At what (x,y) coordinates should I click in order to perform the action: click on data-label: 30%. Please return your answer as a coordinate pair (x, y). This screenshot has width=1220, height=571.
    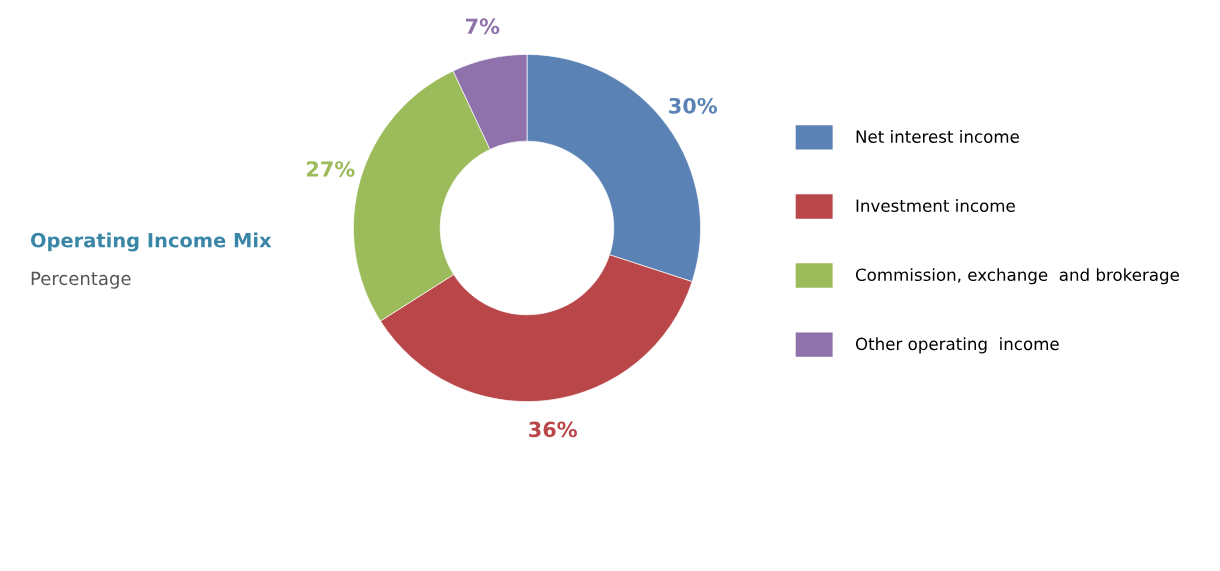
    Looking at the image, I should click on (693, 105).